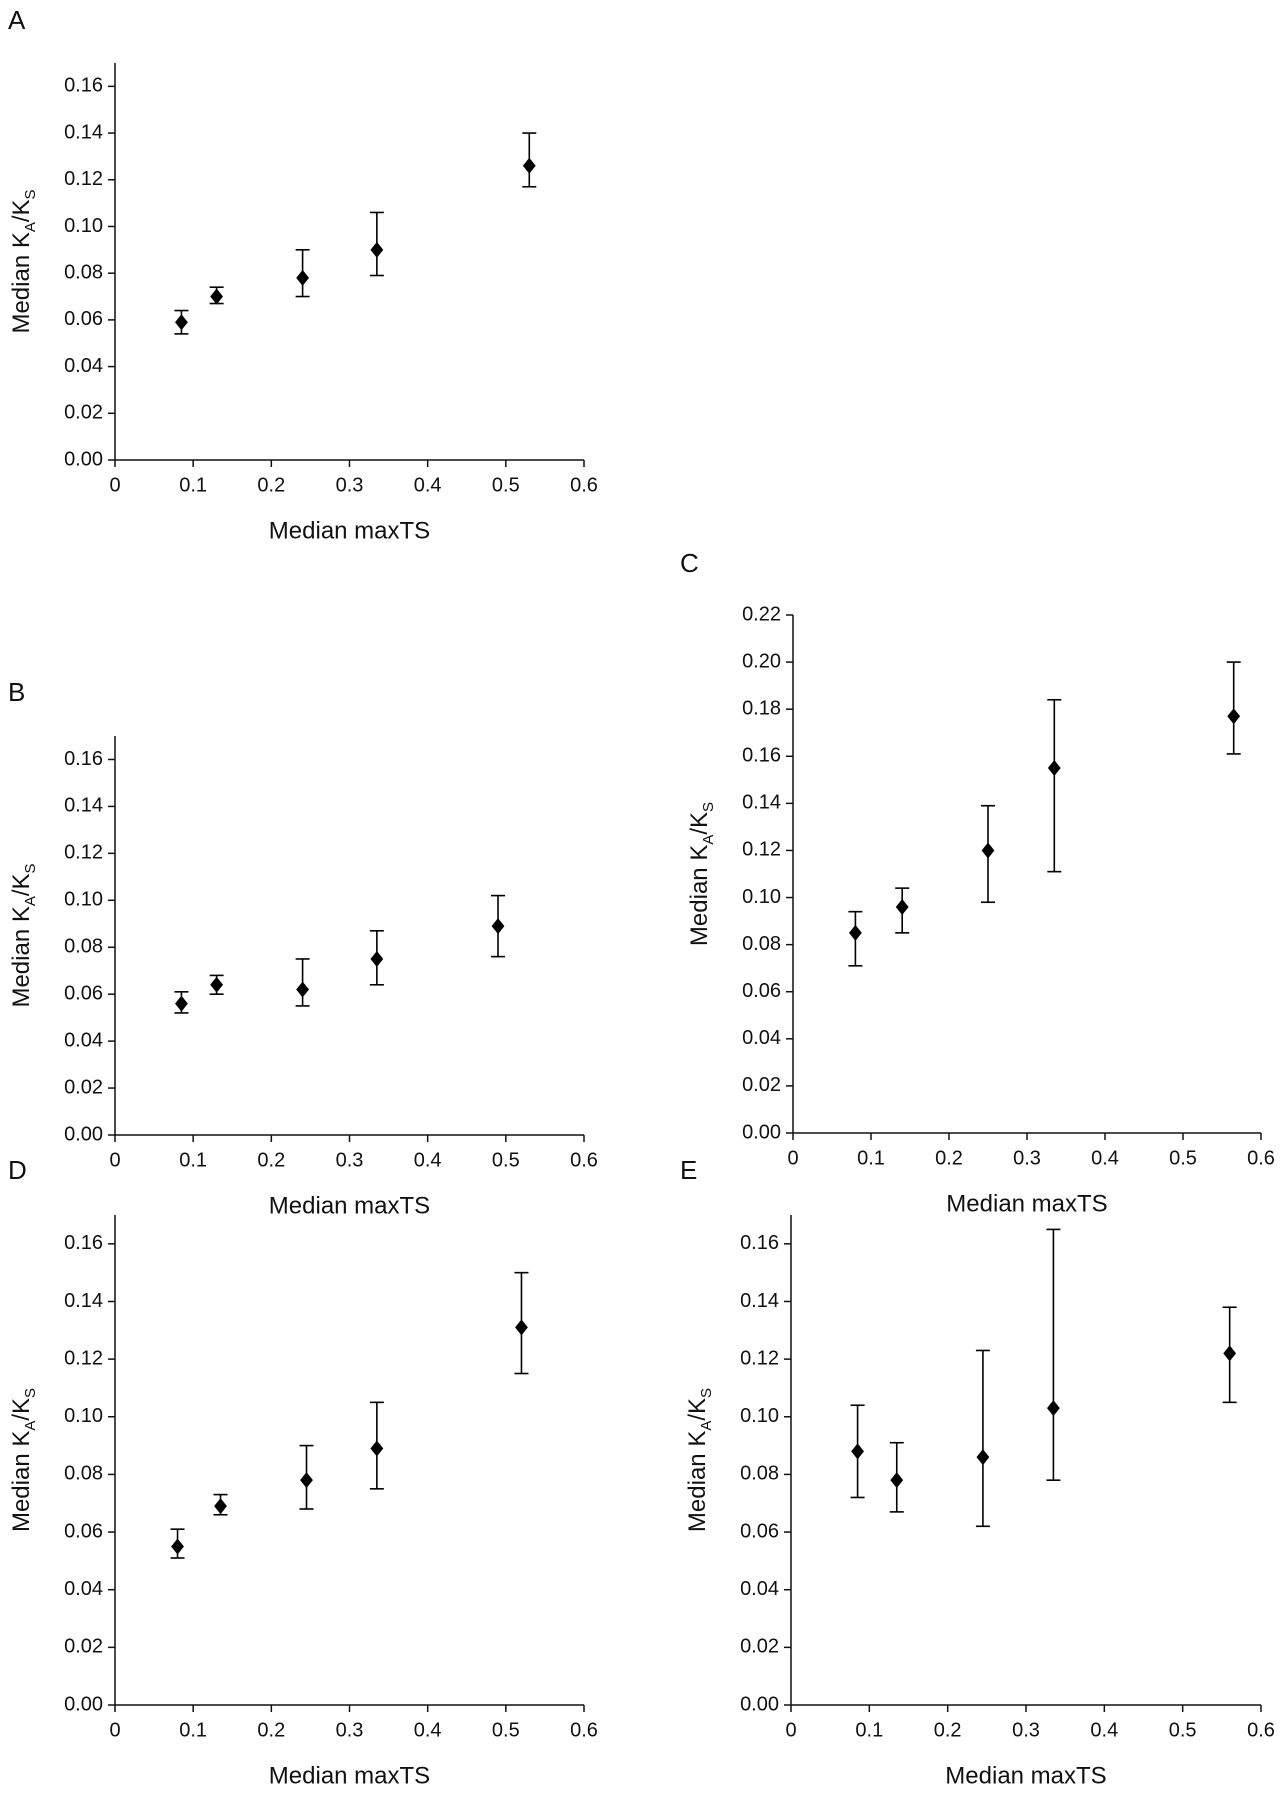 The image size is (1280, 1800). Describe the element at coordinates (688, 1170) in the screenshot. I see `panel-label: E` at that location.